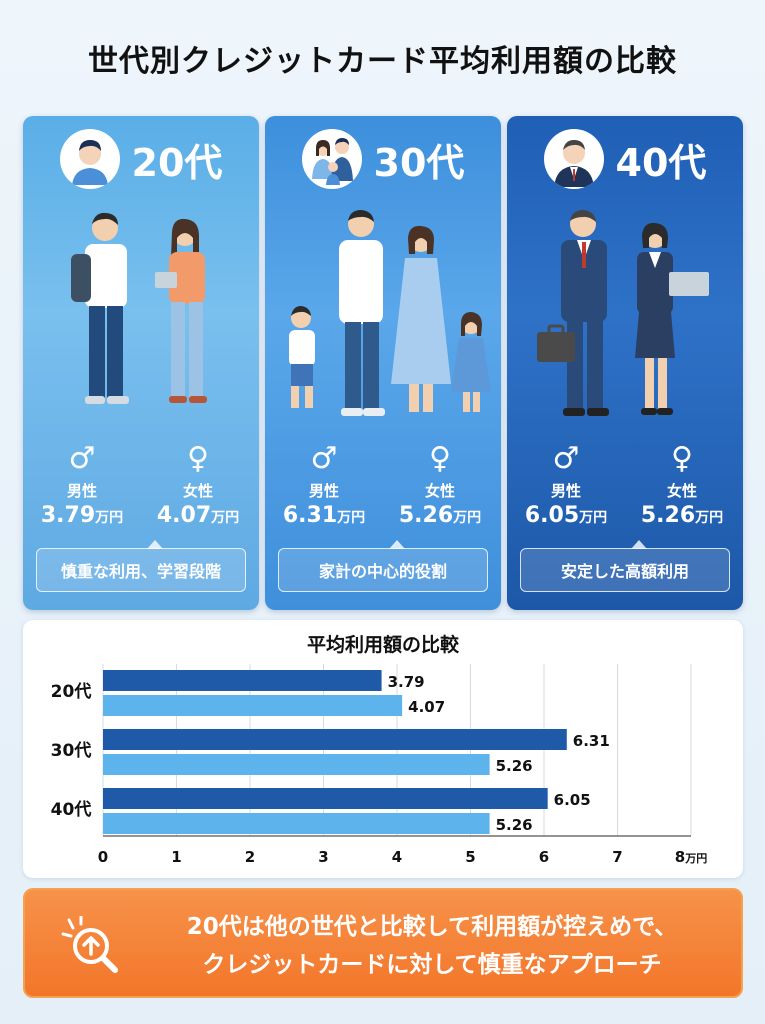  What do you see at coordinates (470, 857) in the screenshot?
I see `x-tick-label: 5` at bounding box center [470, 857].